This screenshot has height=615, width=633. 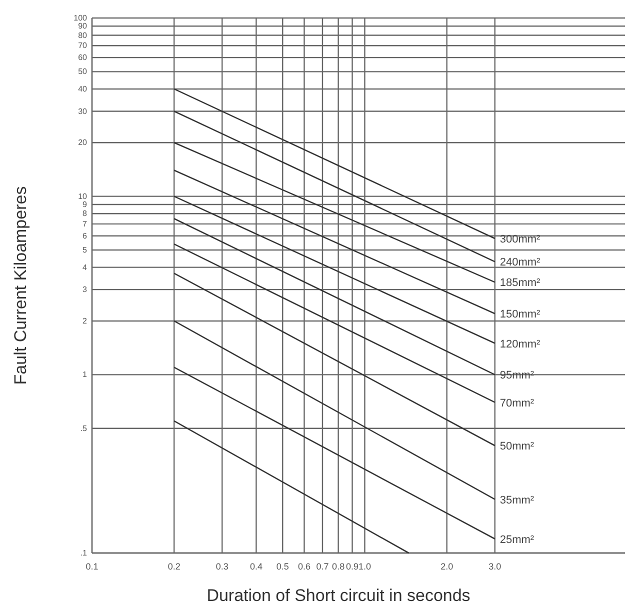 What do you see at coordinates (85, 321) in the screenshot?
I see `y-tick-label: 2` at bounding box center [85, 321].